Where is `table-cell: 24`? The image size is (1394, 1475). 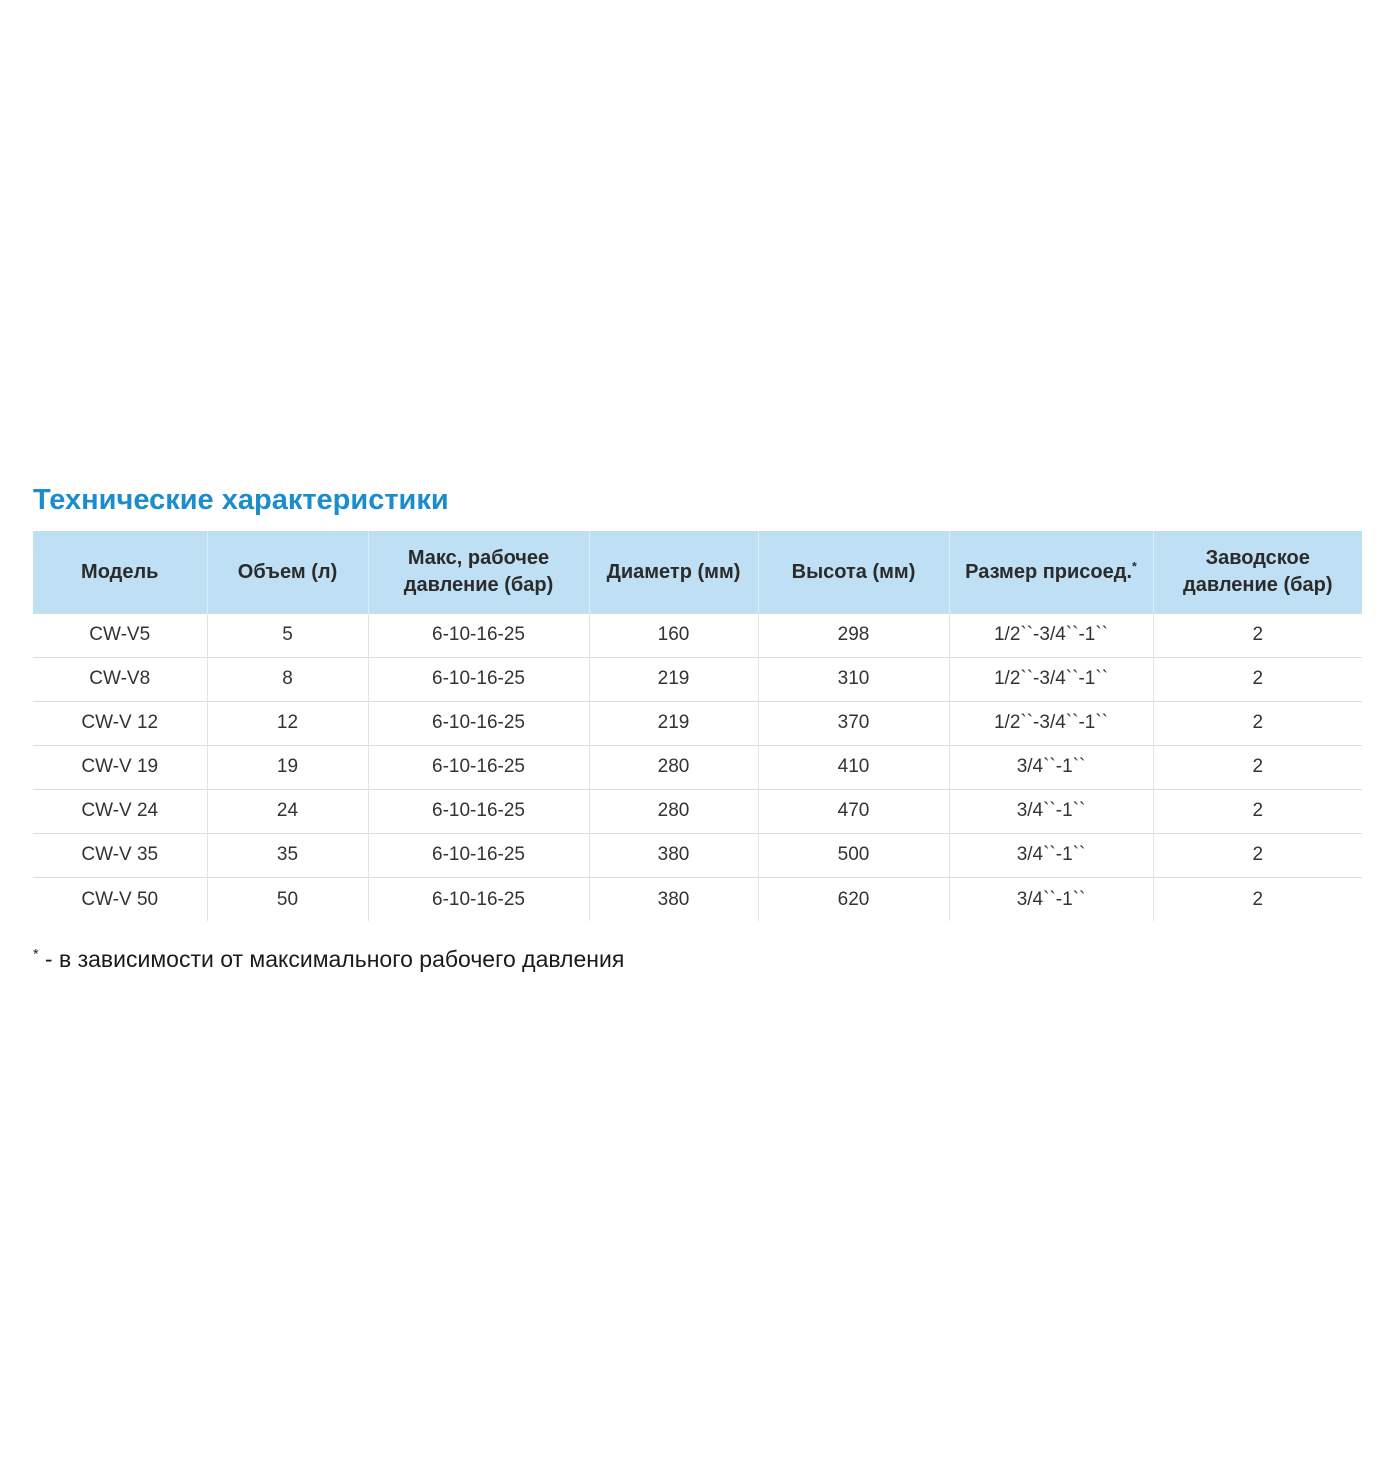 table-cell: 24 is located at coordinates (288, 811).